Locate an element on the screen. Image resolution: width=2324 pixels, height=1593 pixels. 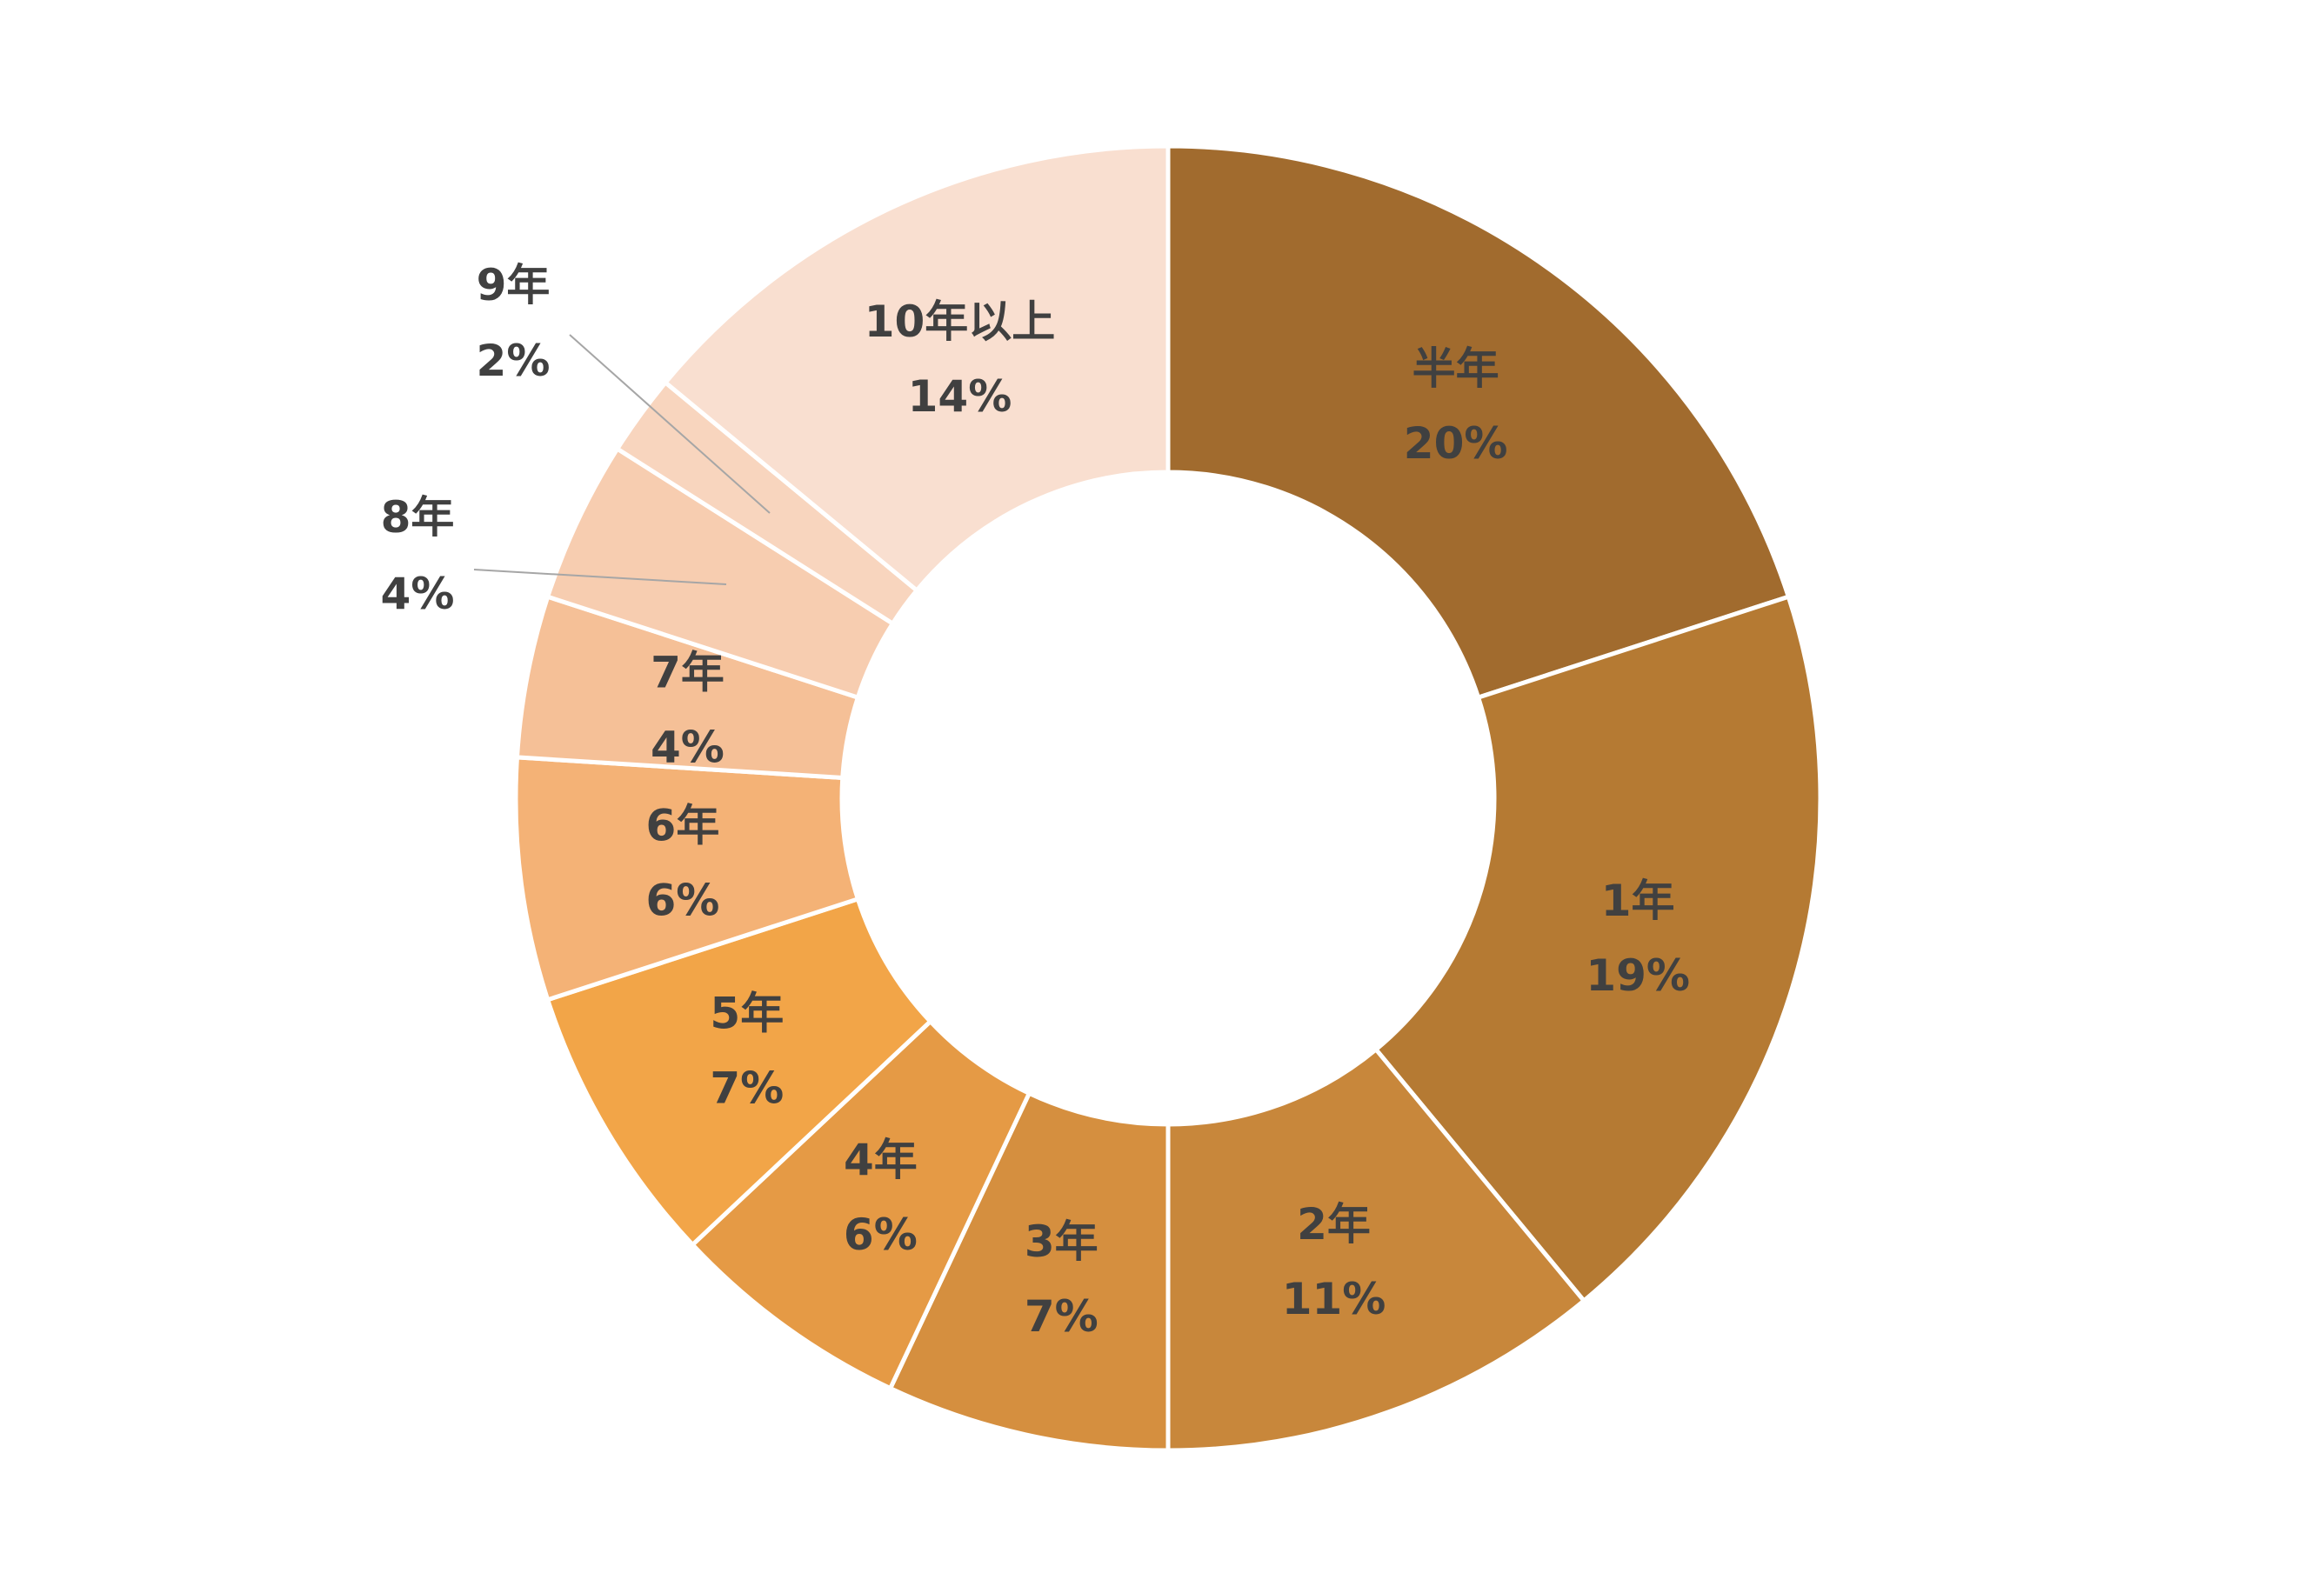
data-label-percent-9: 2% is located at coordinates (514, 361).